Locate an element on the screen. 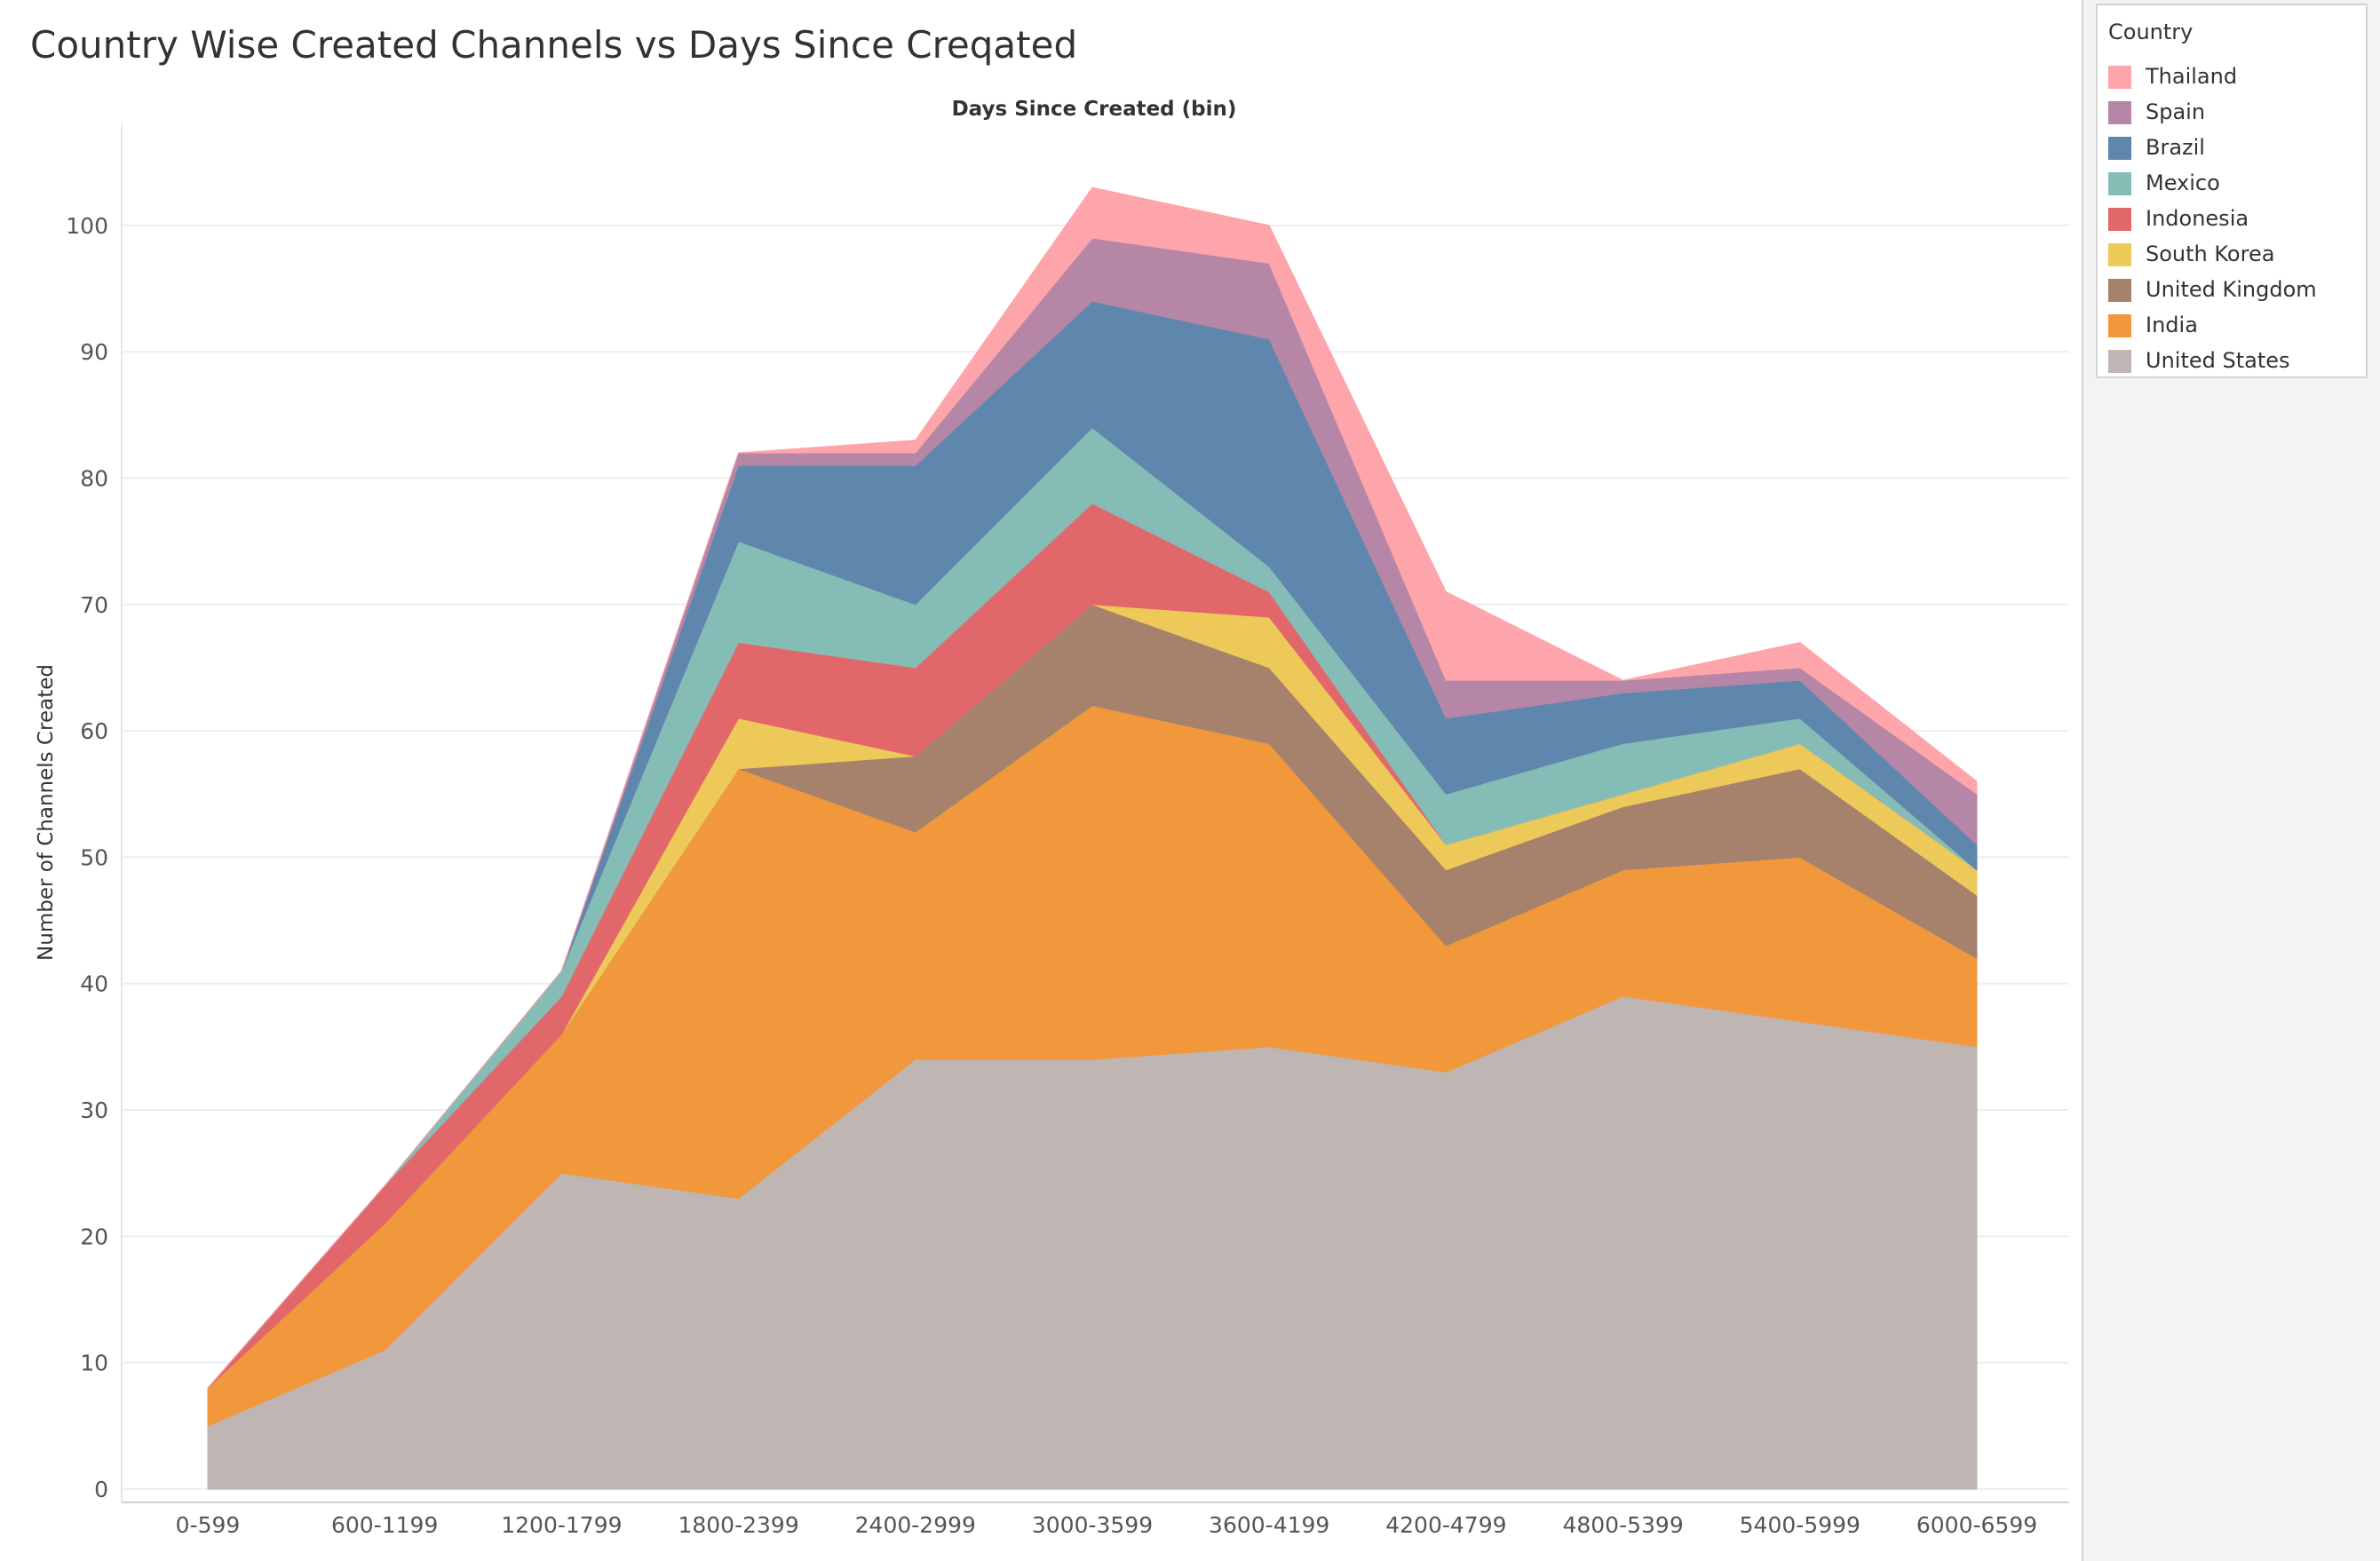 The width and height of the screenshot is (2380, 1561). legend-title: Country is located at coordinates (2151, 32).